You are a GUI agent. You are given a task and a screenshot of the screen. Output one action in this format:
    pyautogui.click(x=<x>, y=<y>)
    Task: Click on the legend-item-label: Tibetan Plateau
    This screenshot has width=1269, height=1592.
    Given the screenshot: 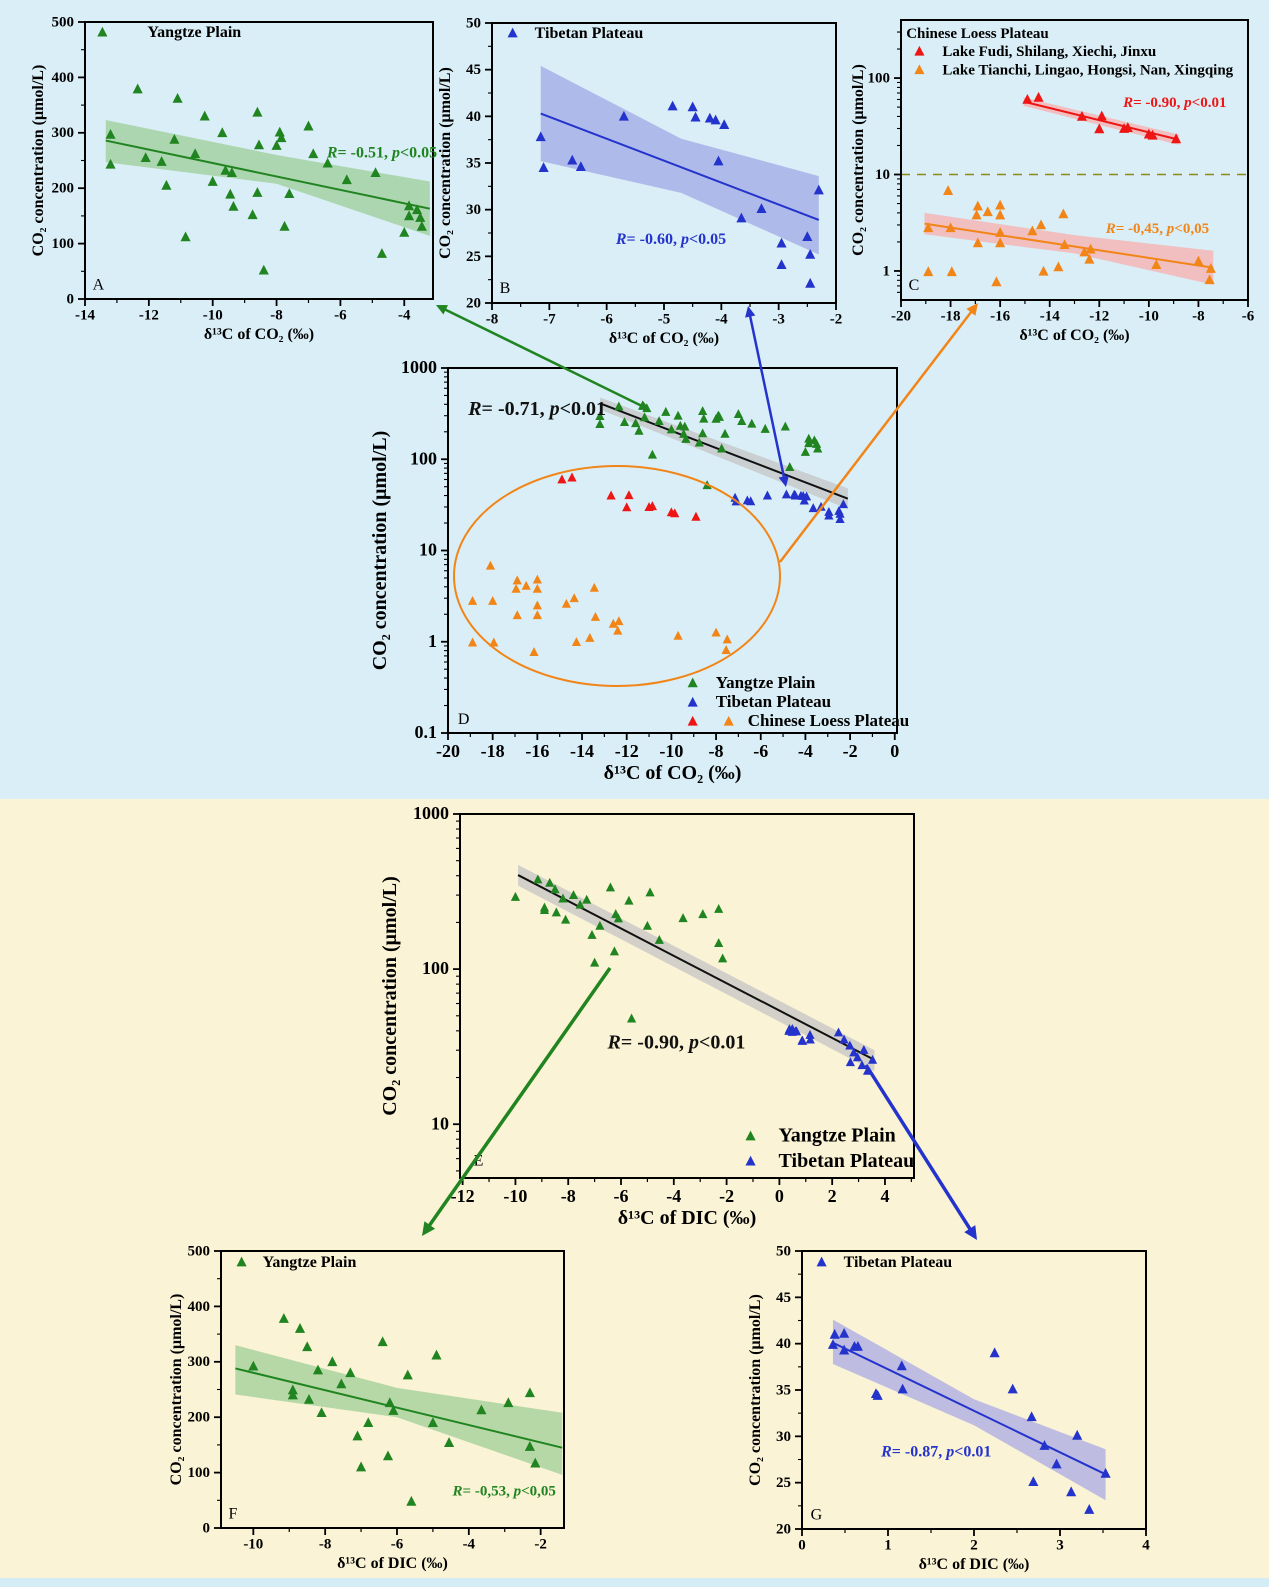 What is the action you would take?
    pyautogui.click(x=898, y=1262)
    